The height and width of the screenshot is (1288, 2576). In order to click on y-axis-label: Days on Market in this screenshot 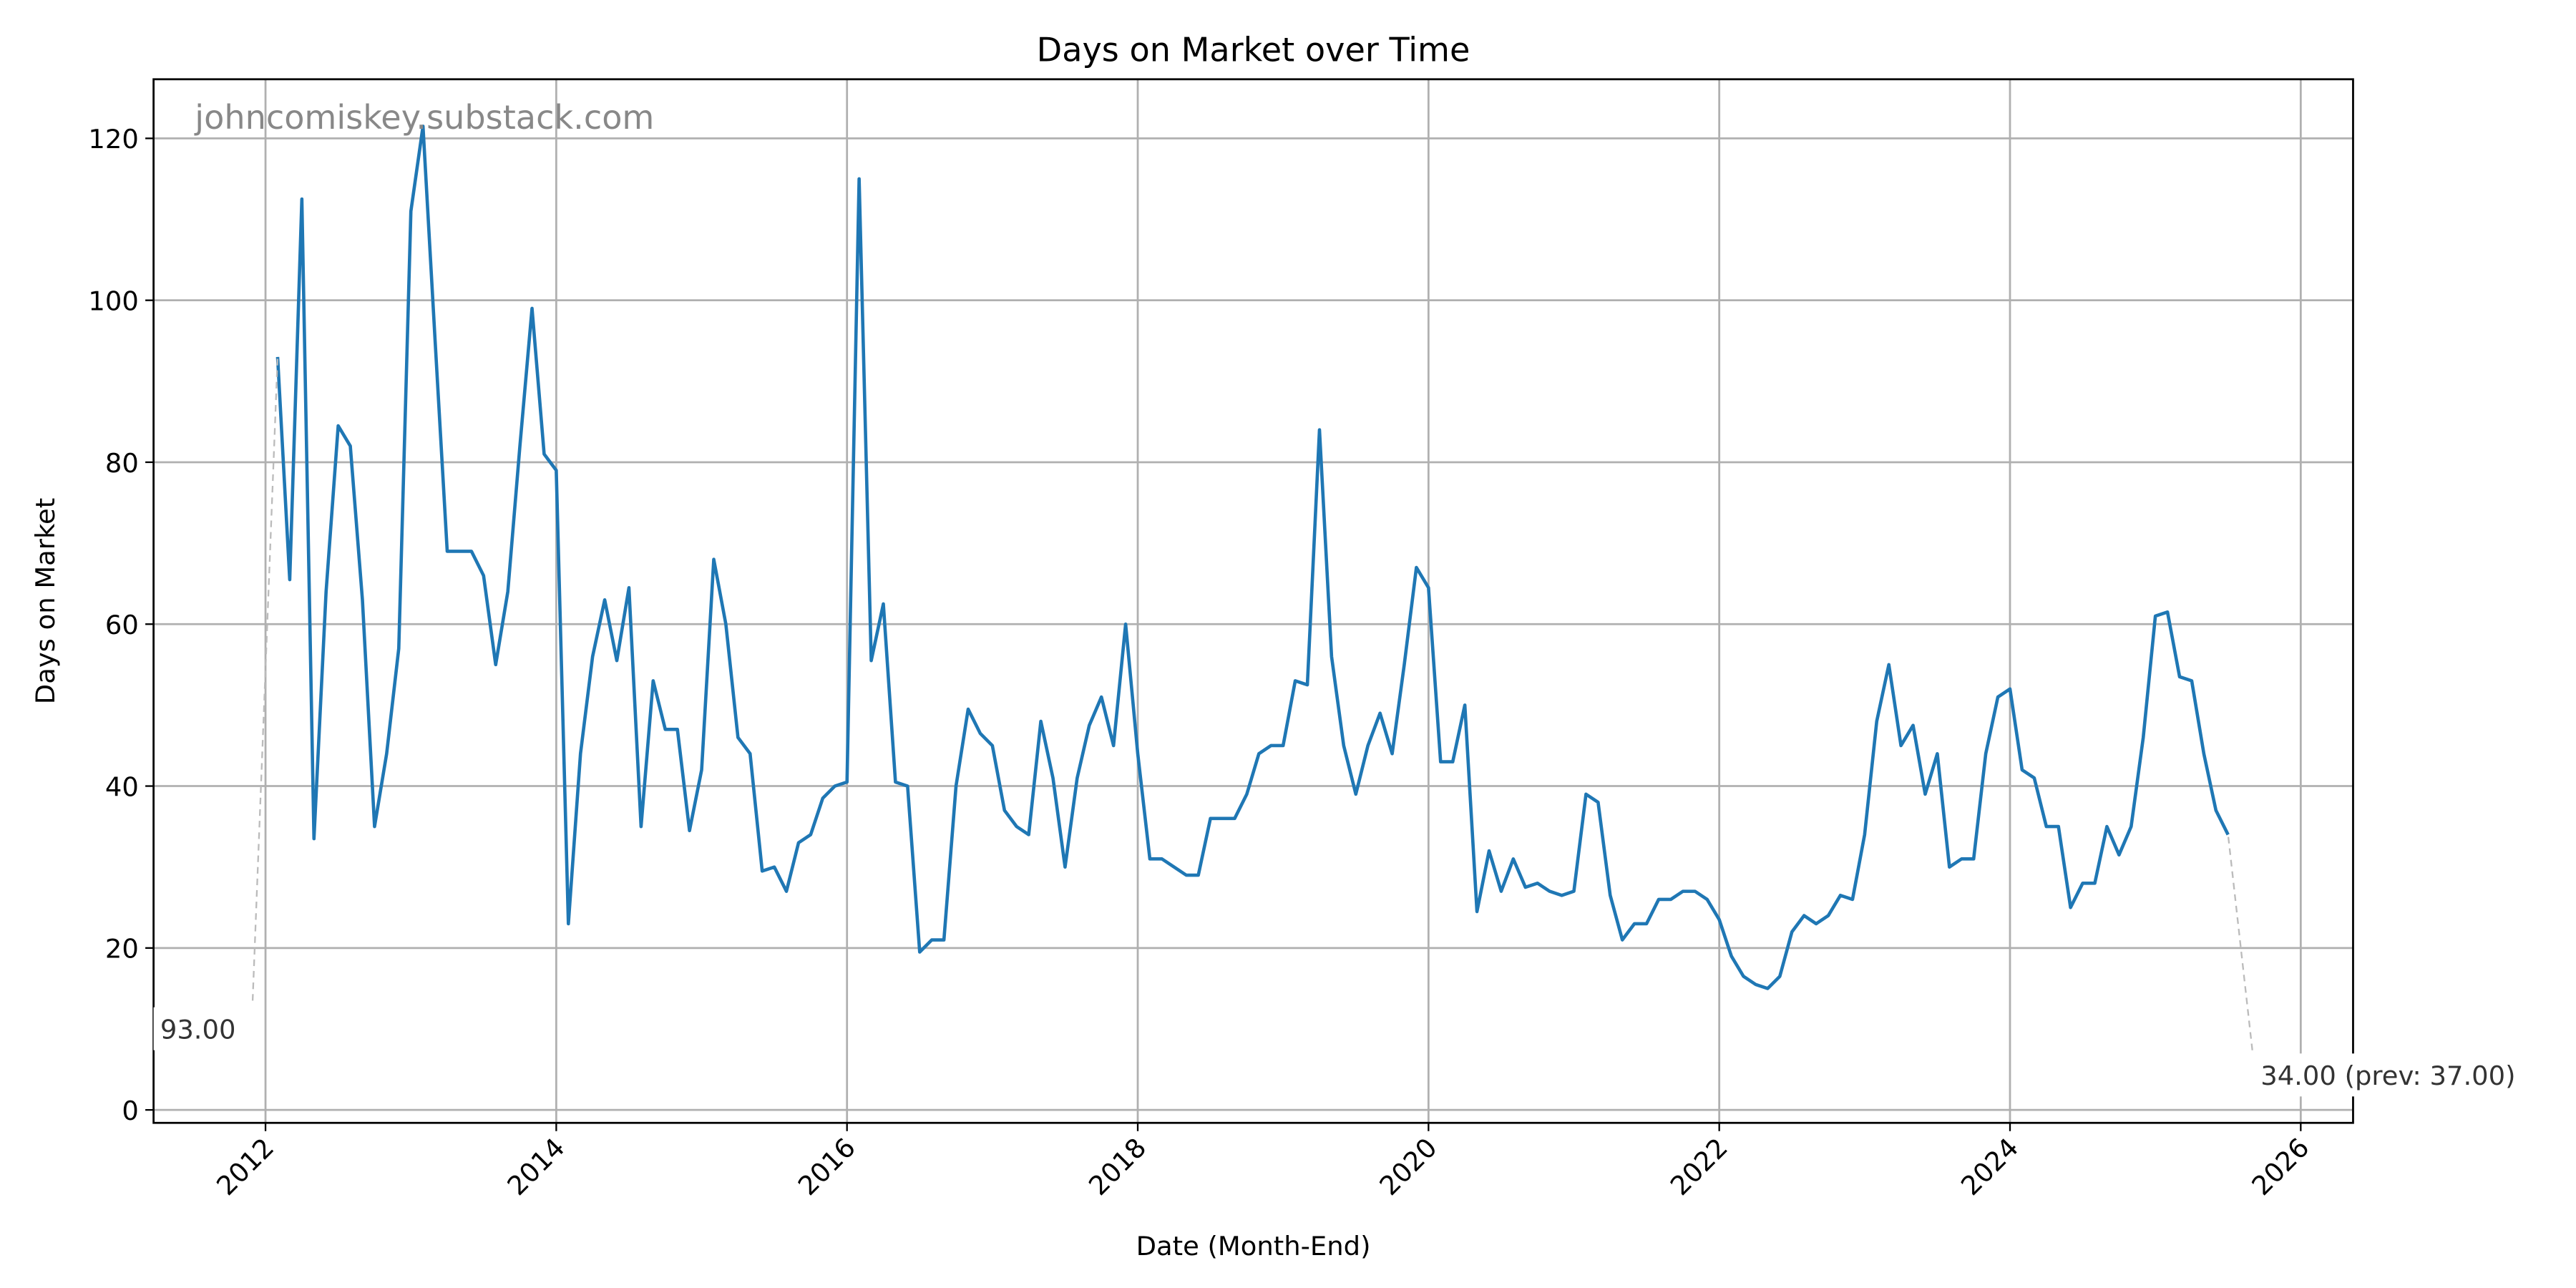, I will do `click(45, 601)`.